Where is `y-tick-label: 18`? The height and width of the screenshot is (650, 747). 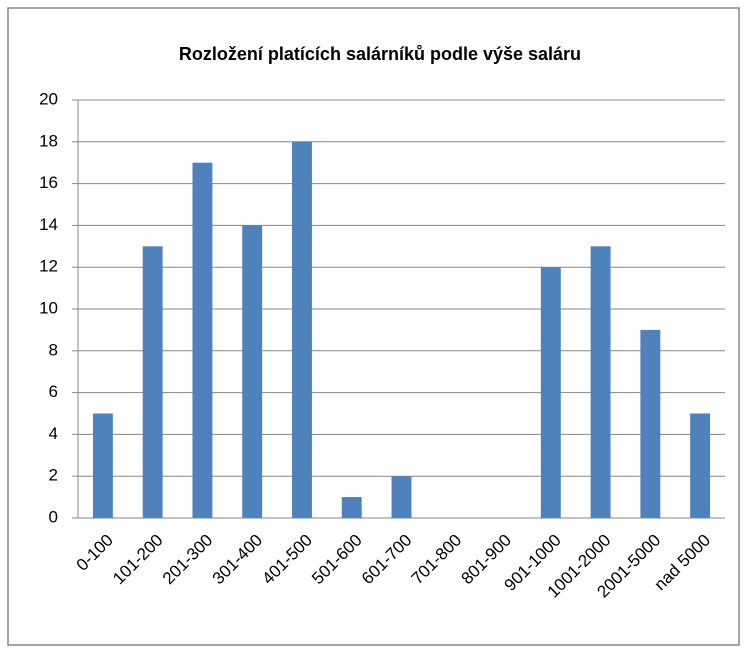
y-tick-label: 18 is located at coordinates (48, 140).